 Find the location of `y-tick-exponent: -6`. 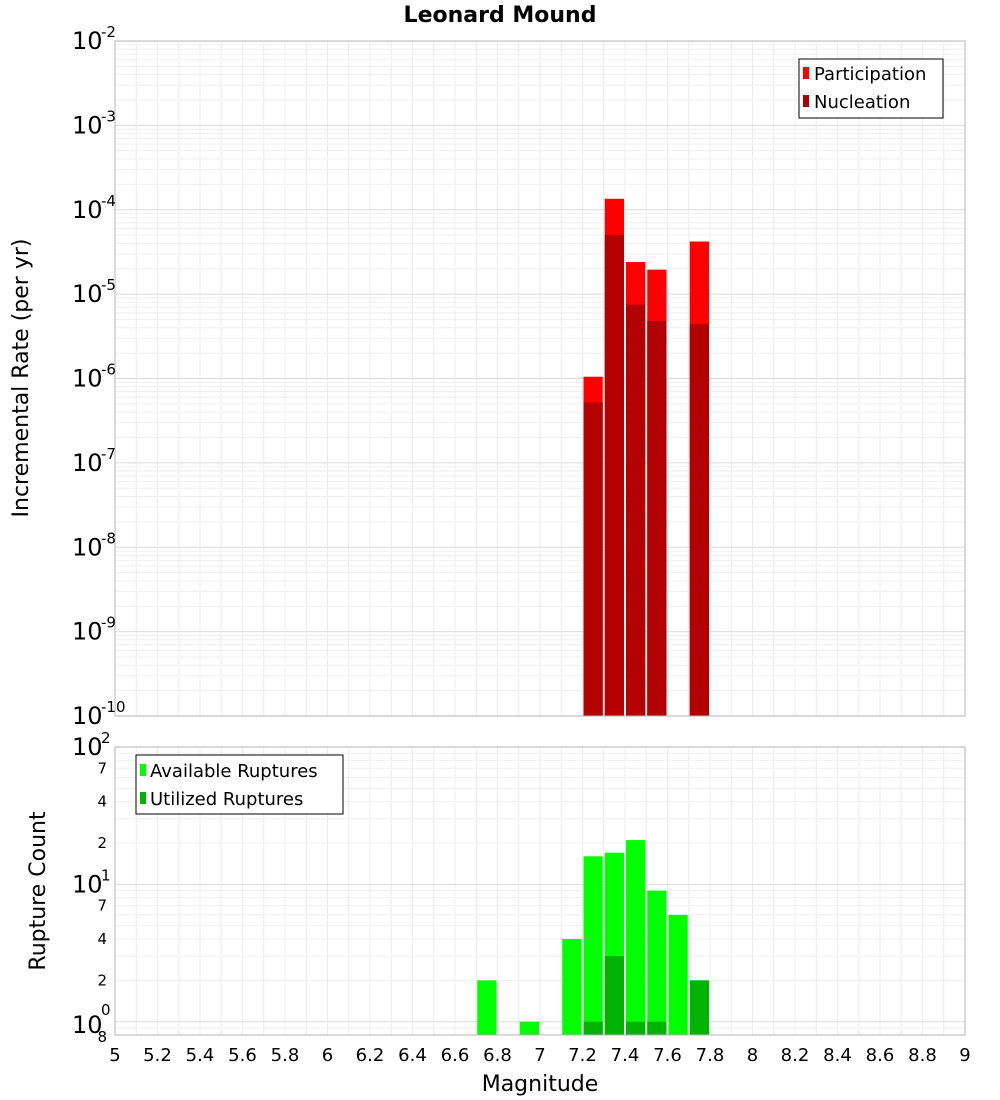

y-tick-exponent: -6 is located at coordinates (108, 370).